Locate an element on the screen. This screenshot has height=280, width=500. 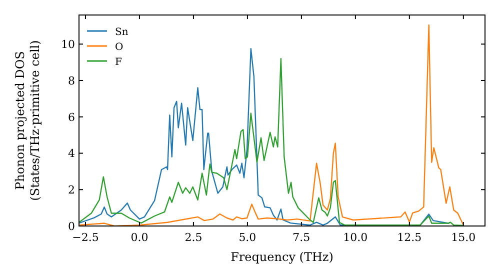
y-tick-label: 8 is located at coordinates (71, 81).